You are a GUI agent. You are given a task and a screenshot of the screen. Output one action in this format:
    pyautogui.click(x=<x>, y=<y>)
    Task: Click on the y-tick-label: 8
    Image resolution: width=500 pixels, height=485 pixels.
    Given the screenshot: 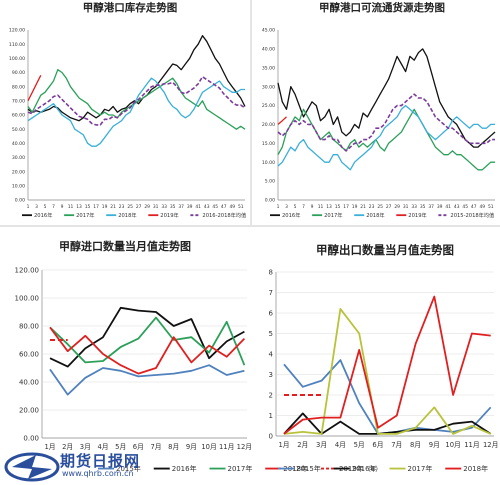 What is the action you would take?
    pyautogui.click(x=271, y=272)
    